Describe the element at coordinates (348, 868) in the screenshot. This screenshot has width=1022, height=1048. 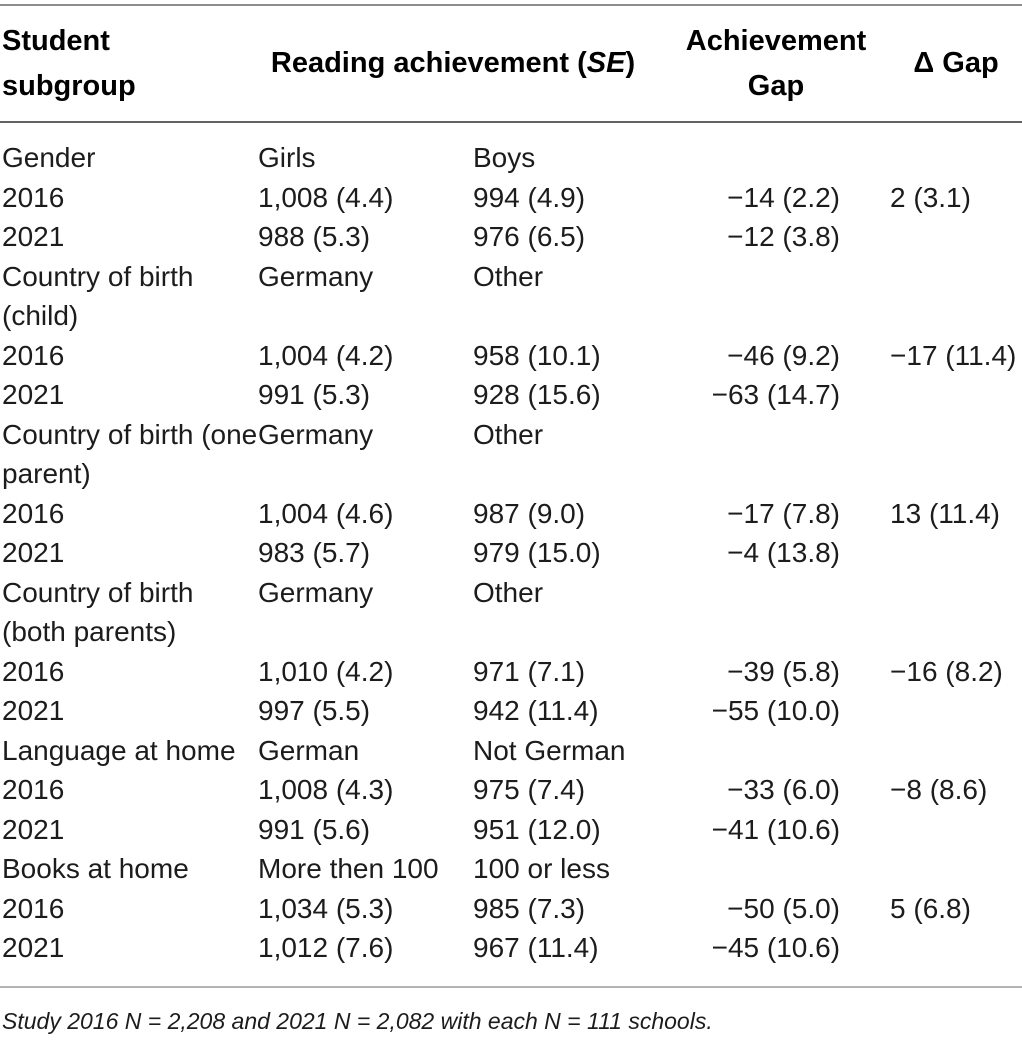
I see `table-cell-c2: More then 100` at that location.